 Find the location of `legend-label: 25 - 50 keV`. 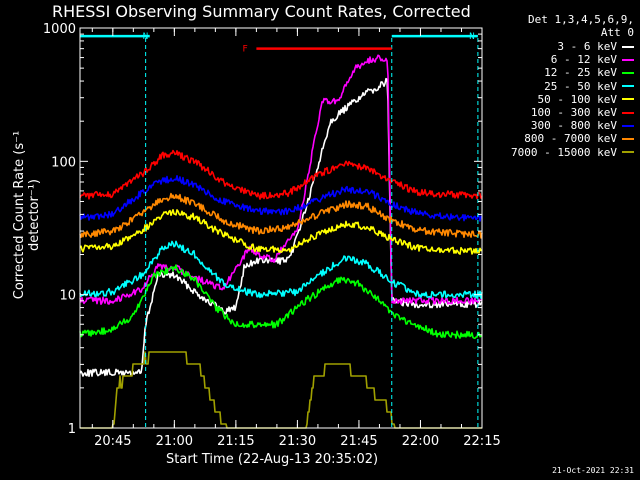

legend-label: 25 - 50 keV is located at coordinates (580, 86).